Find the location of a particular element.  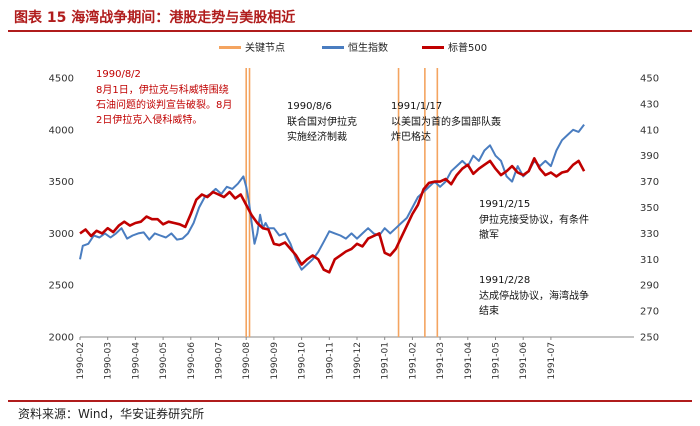

y-right-tick-250: 250 is located at coordinates (649, 338).